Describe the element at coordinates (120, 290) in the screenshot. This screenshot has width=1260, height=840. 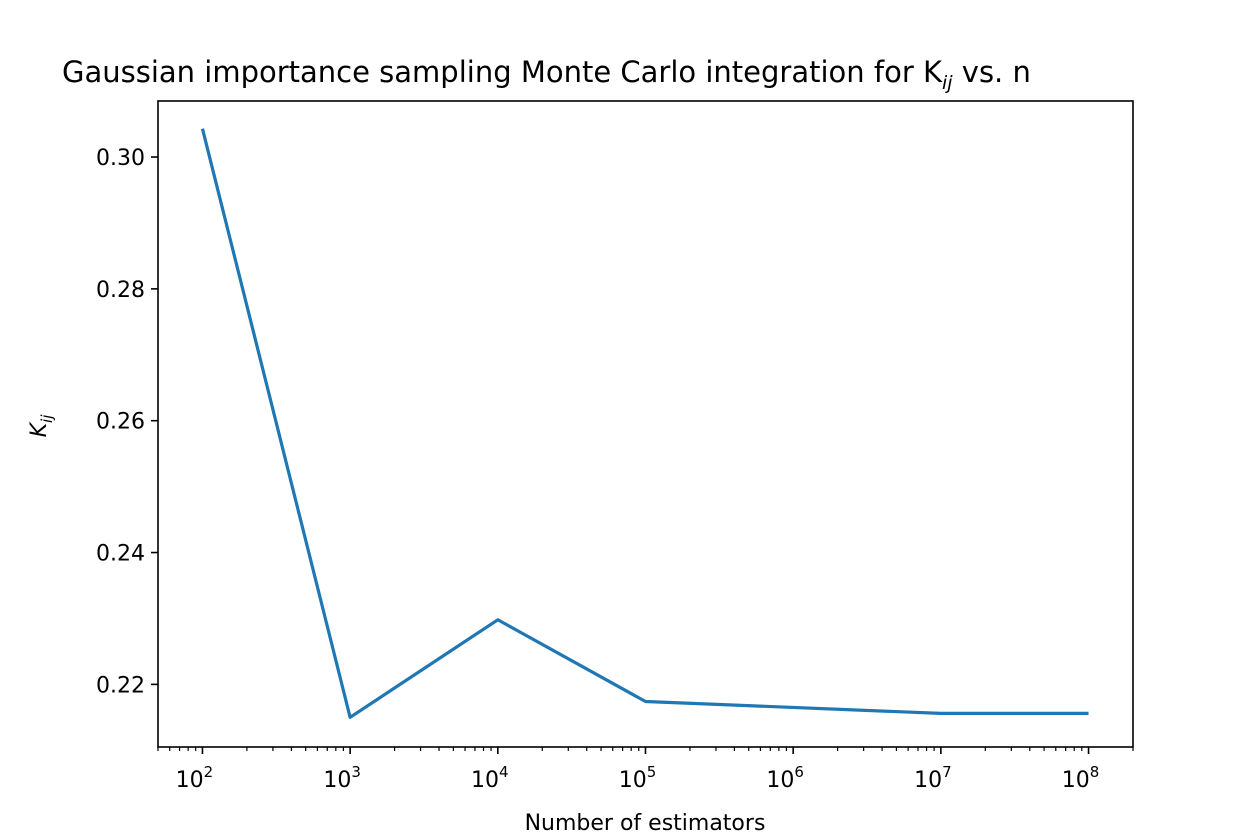
I see `y-tick-label: 0.28` at that location.